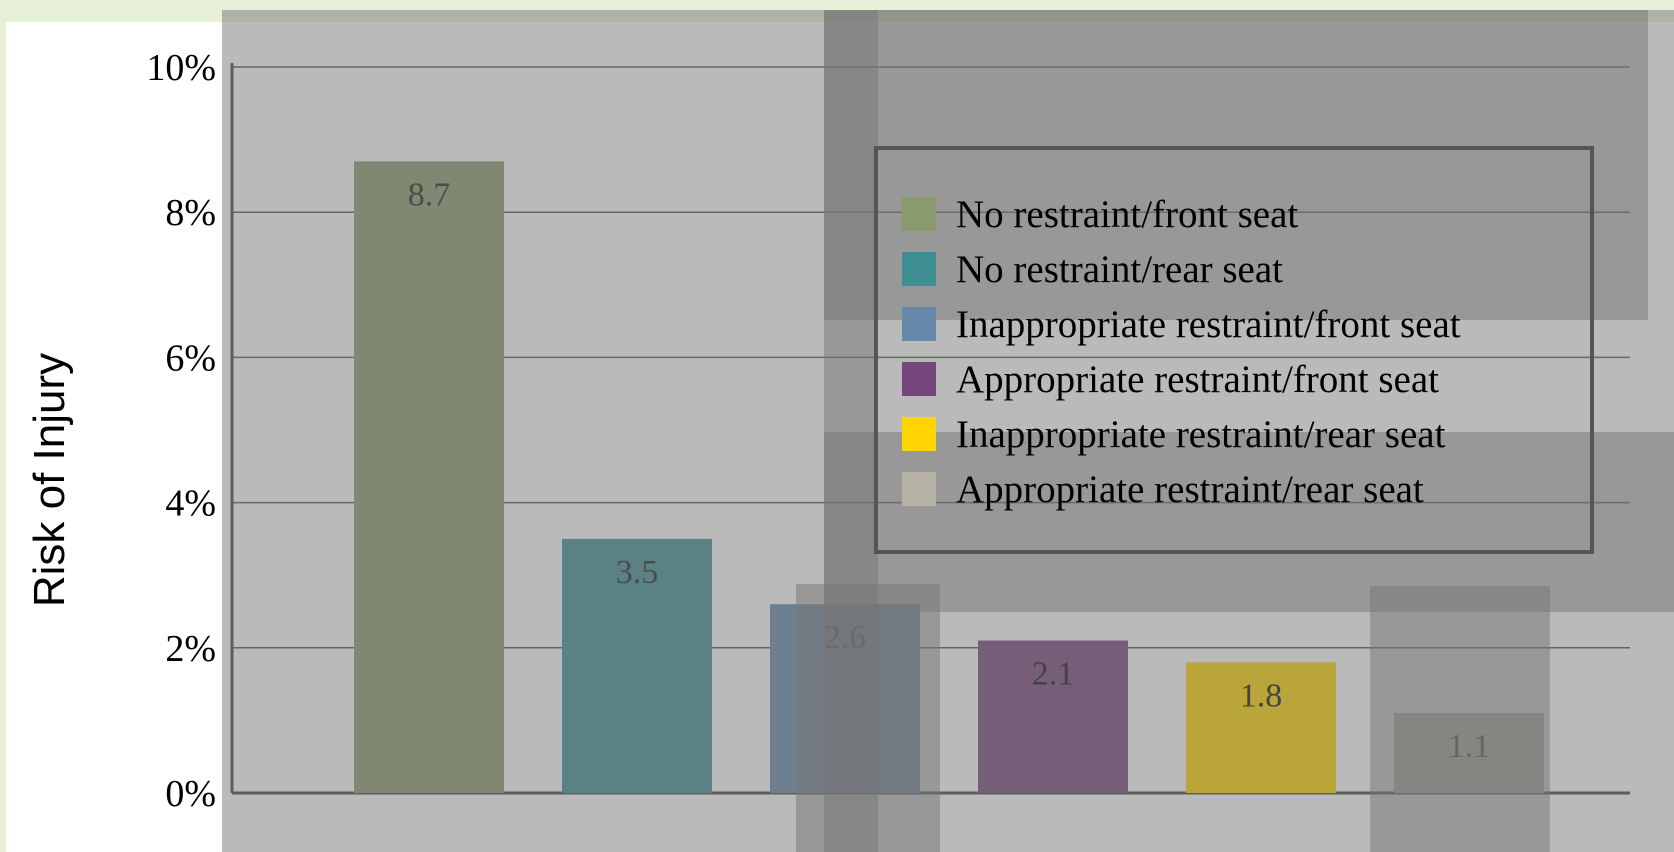 The height and width of the screenshot is (852, 1674). What do you see at coordinates (1190, 489) in the screenshot?
I see `legend-label: Appropriate restraint/rear seat` at bounding box center [1190, 489].